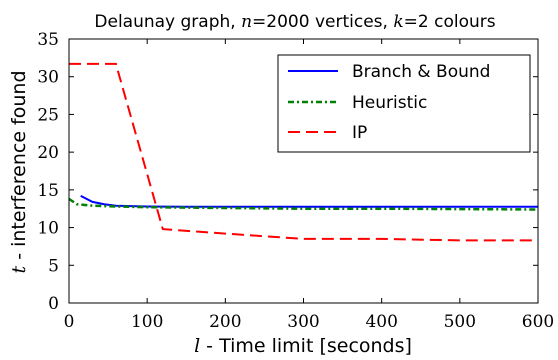  I want to click on x-tick-label: 0, so click(69, 322).